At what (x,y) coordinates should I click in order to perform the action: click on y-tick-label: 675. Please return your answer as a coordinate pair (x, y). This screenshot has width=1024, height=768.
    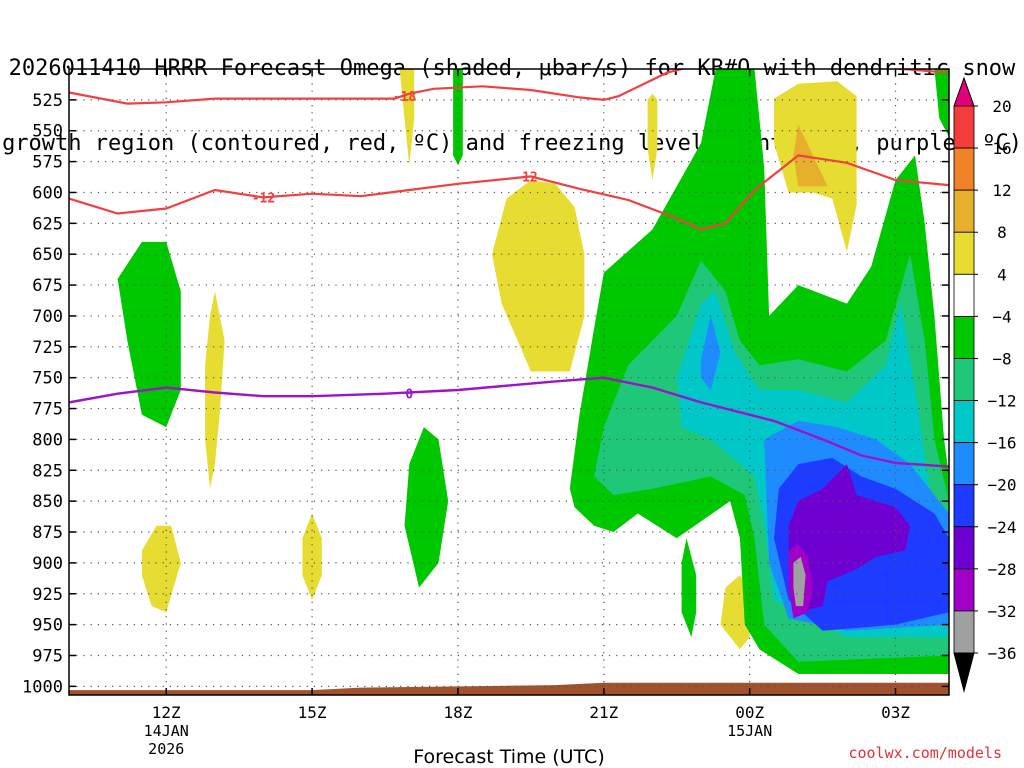
    Looking at the image, I should click on (47, 286).